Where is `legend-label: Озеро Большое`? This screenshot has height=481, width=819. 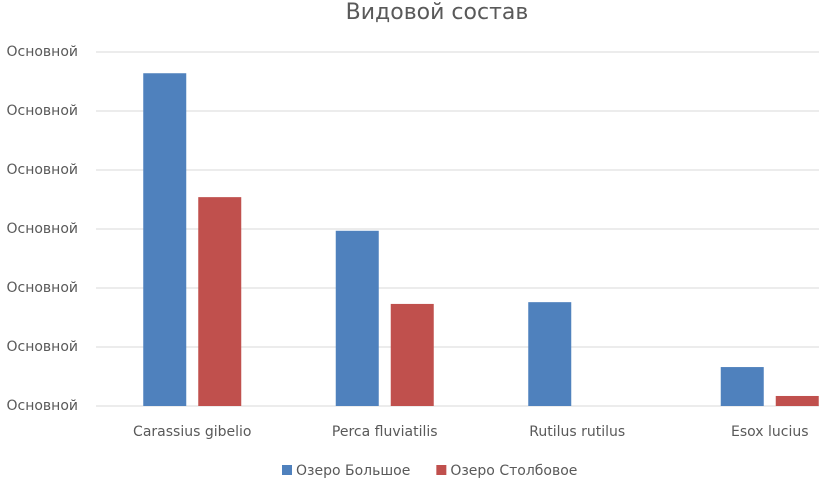
legend-label: Озеро Большое is located at coordinates (353, 471).